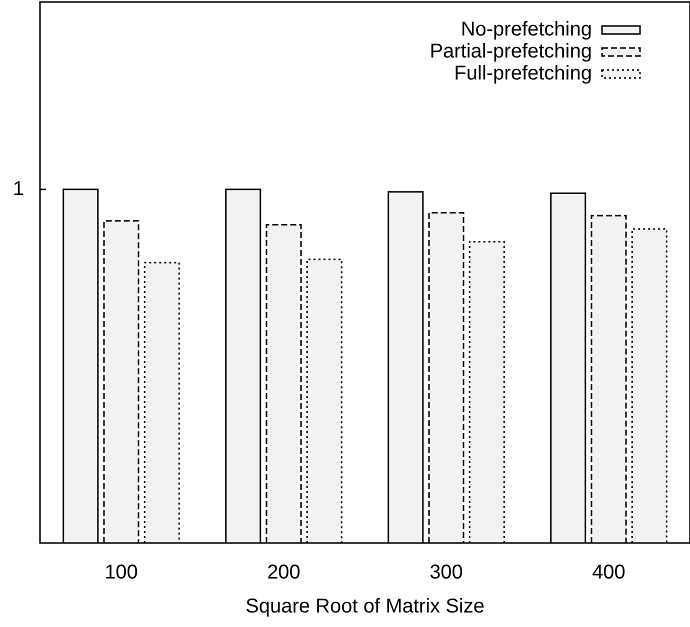 The height and width of the screenshot is (627, 690). What do you see at coordinates (283, 573) in the screenshot?
I see `x-tick-label: 200` at bounding box center [283, 573].